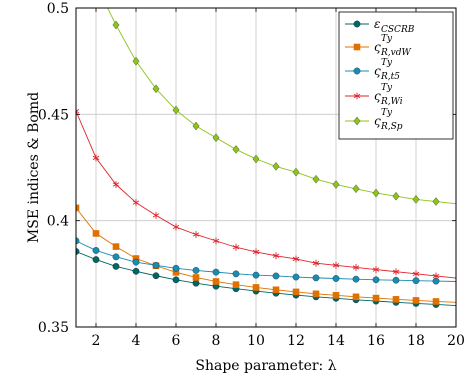 The height and width of the screenshot is (379, 471). What do you see at coordinates (416, 341) in the screenshot?
I see `x-tick-label: 18` at bounding box center [416, 341].